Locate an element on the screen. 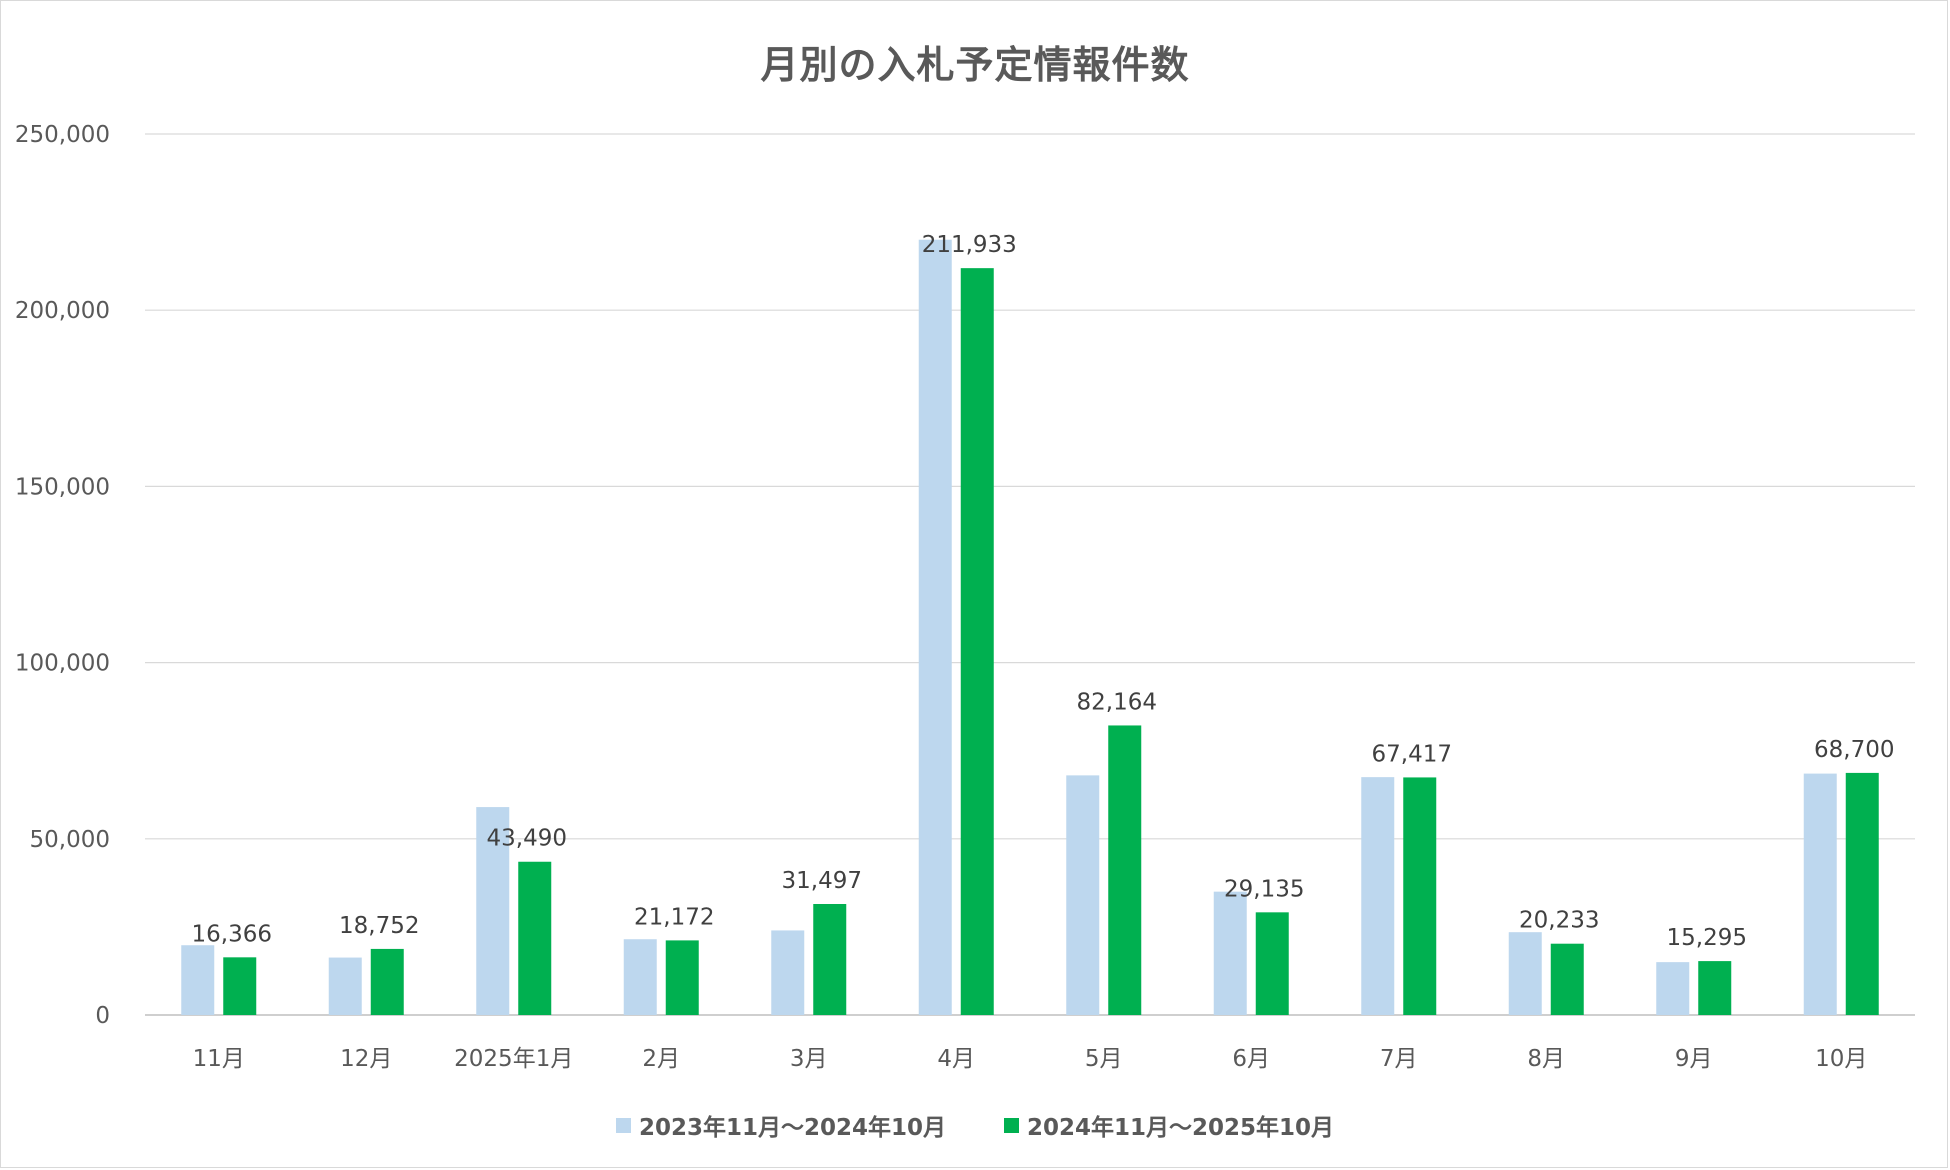 This screenshot has width=1950, height=1170. x-tick-label: 10月 is located at coordinates (1841, 1059).